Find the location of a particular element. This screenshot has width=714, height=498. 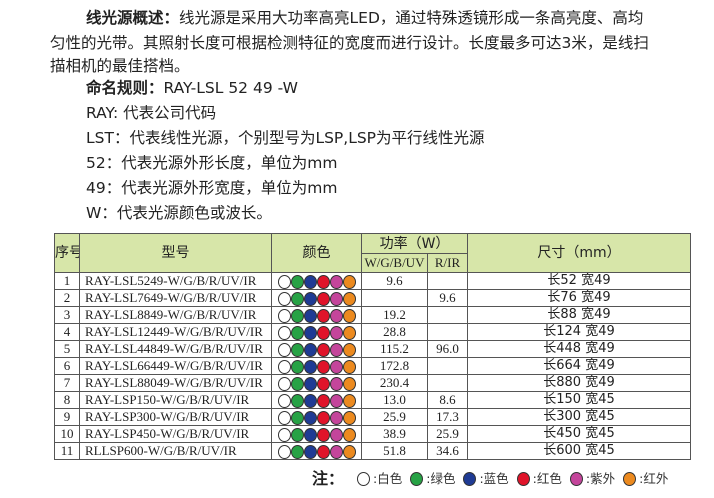

table-row: 4 RAY-LSL12449-W/G/B/R/UV/IR 28.8 长124 宽49 is located at coordinates (372, 332).